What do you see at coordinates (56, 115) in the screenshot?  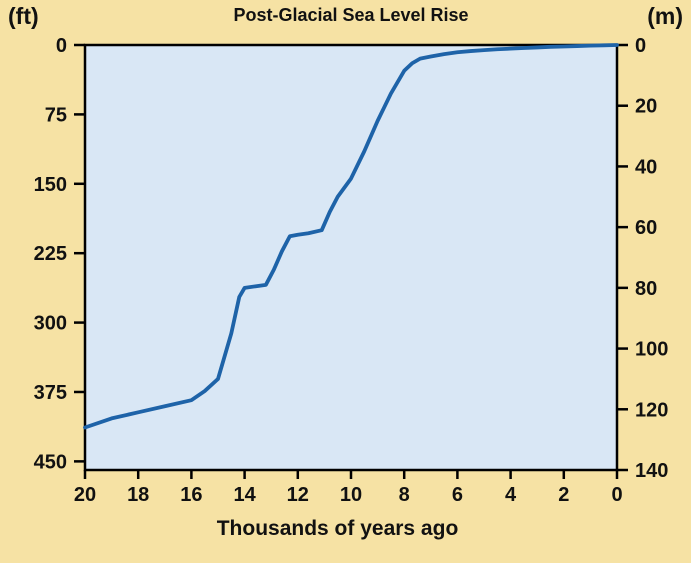 I see `y-left-tick-label: 75` at bounding box center [56, 115].